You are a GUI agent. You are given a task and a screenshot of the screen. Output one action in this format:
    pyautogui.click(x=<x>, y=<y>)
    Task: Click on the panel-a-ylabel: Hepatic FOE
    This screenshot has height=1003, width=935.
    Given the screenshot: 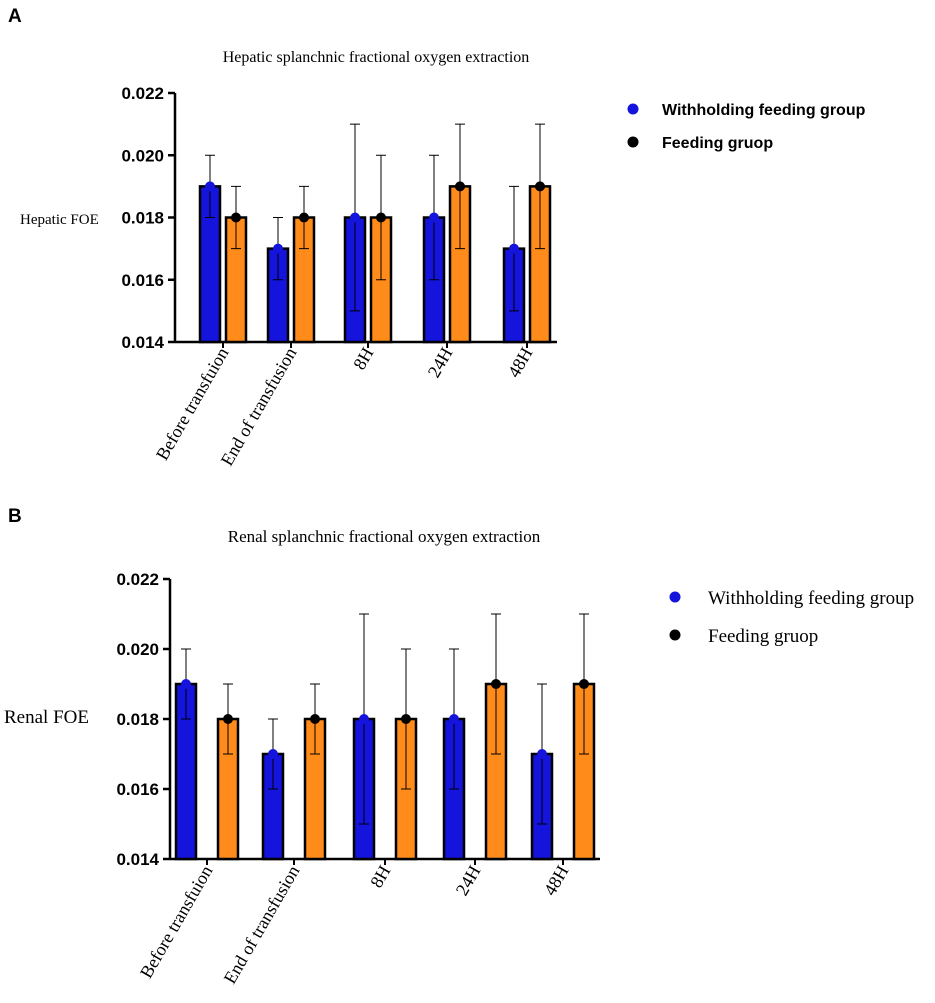 What is the action you would take?
    pyautogui.click(x=59, y=220)
    